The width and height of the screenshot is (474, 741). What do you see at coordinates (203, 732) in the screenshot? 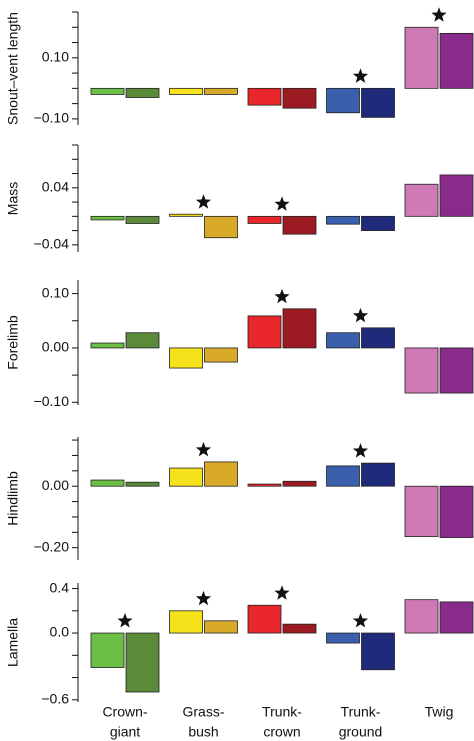
I see `x-tick-label: bush` at bounding box center [203, 732].